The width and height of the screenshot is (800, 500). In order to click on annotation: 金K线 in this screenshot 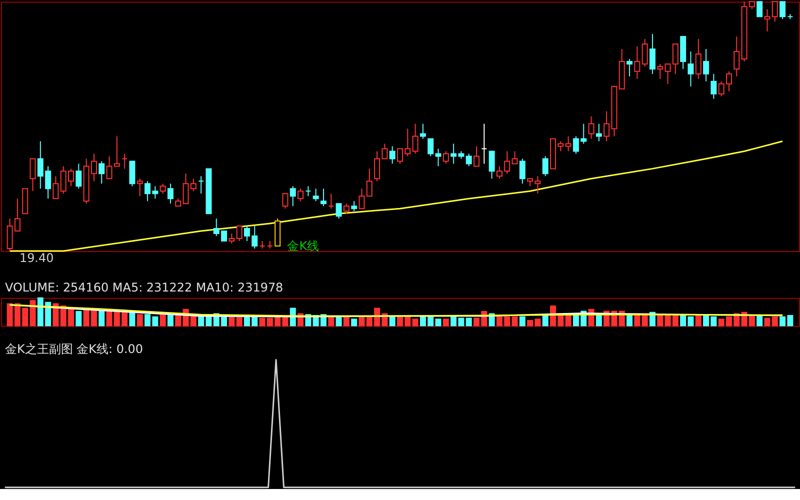, I will do `click(303, 245)`.